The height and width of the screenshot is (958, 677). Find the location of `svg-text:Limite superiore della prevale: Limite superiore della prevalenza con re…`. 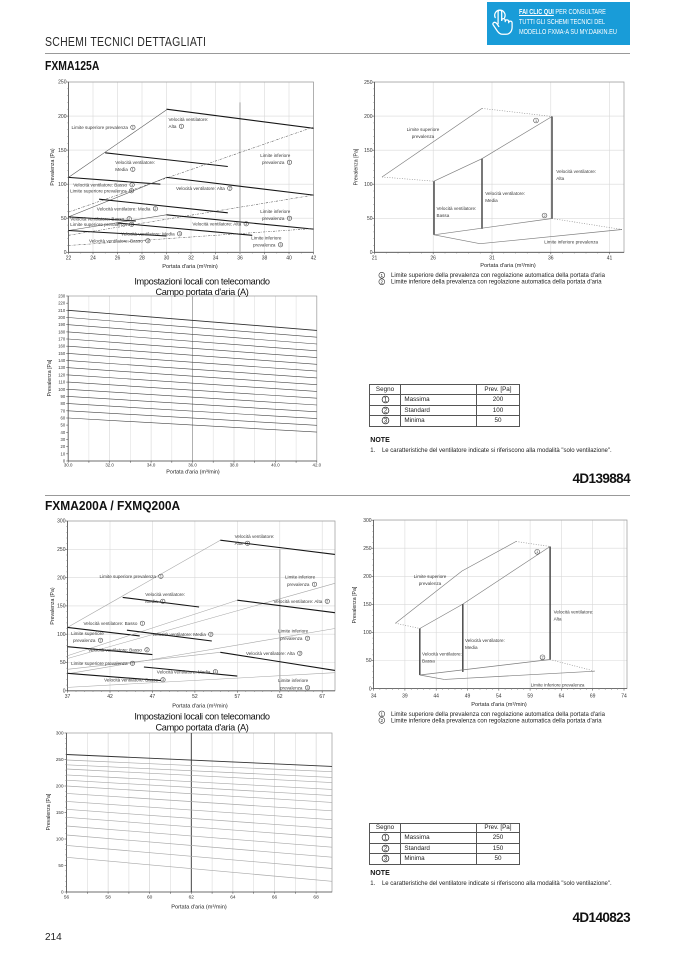

svg-text:Limite superiore della prevale: Limite superiore della prevalenza con re… is located at coordinates (498, 715).